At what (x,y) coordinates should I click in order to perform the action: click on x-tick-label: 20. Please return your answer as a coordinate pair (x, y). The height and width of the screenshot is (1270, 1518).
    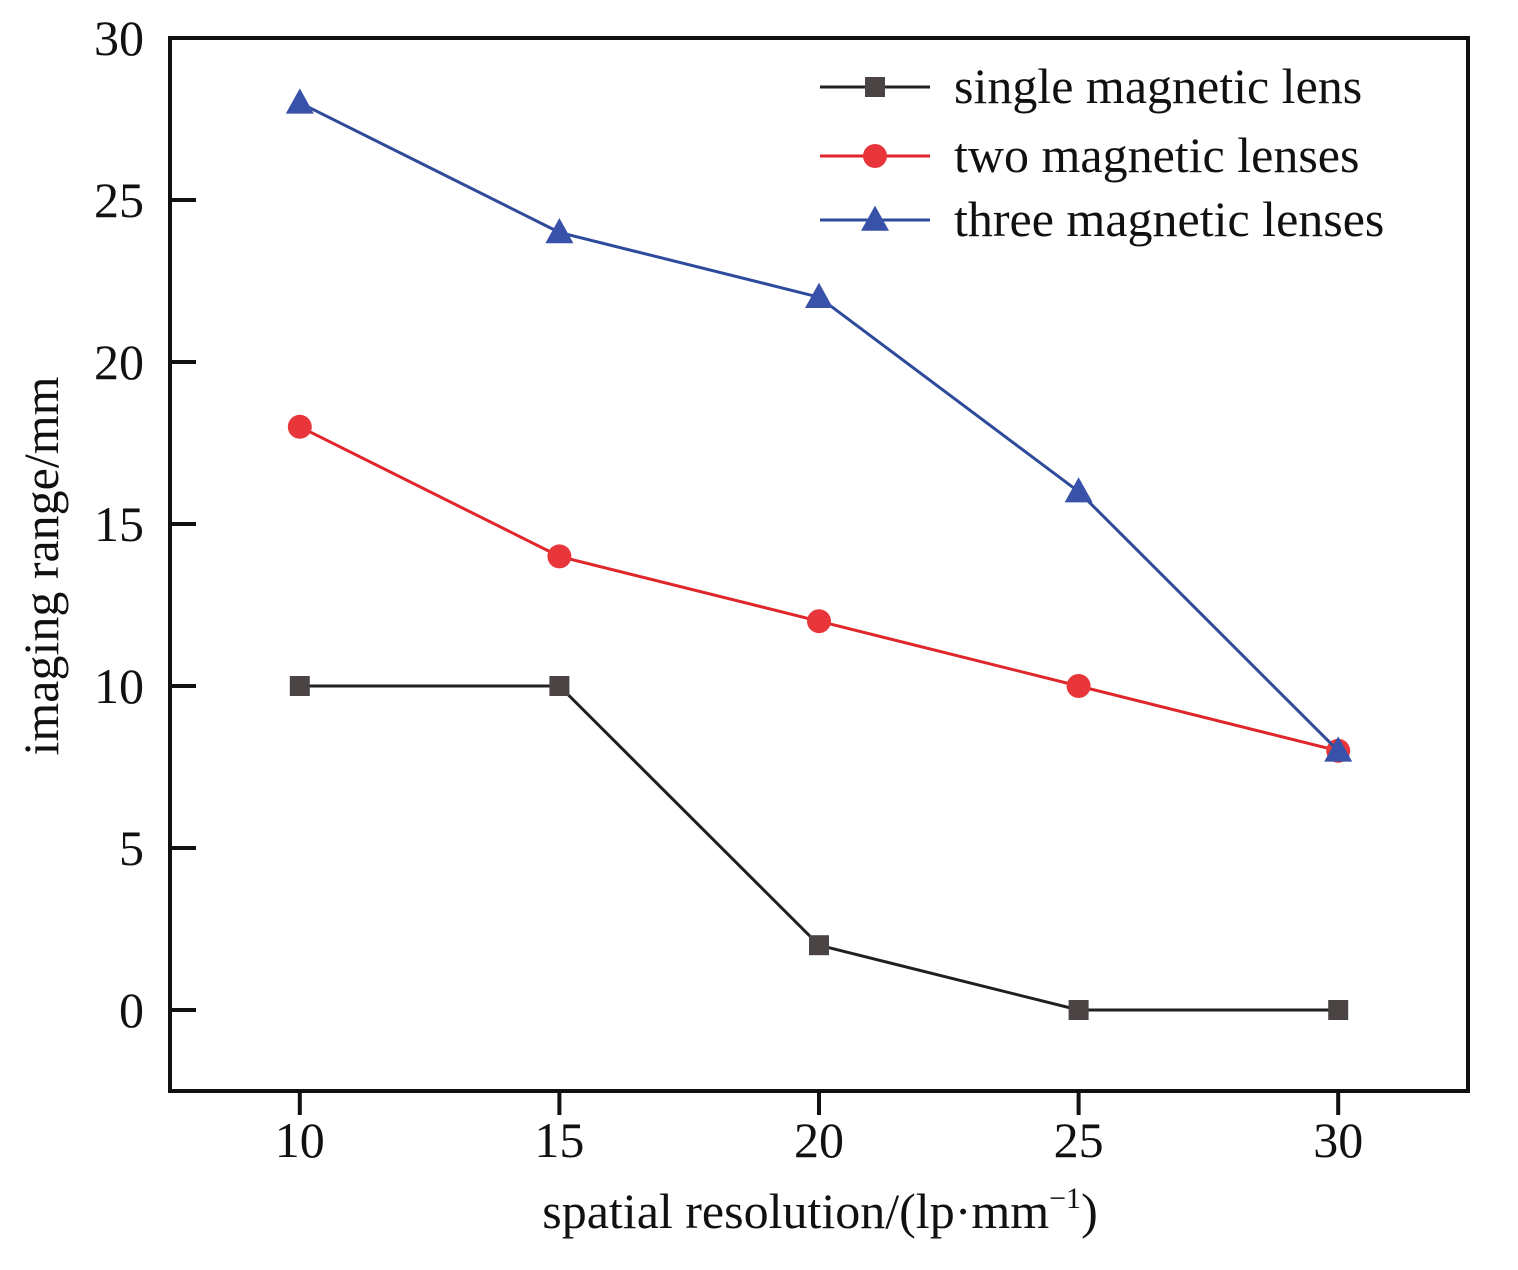
    Looking at the image, I should click on (819, 1140).